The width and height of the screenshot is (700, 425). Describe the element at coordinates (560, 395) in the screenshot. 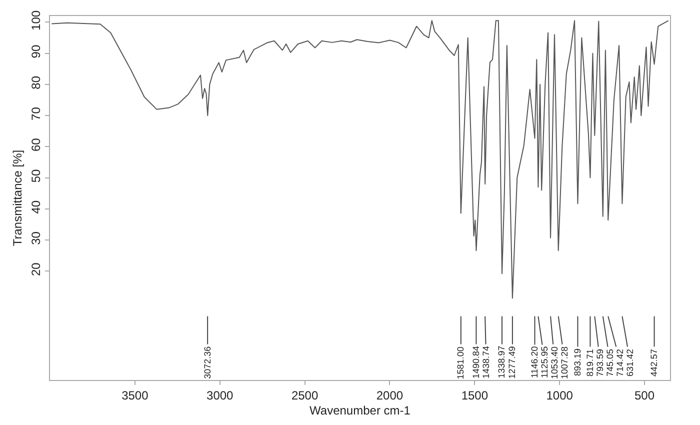

I see `x-tick-label: 1000` at that location.